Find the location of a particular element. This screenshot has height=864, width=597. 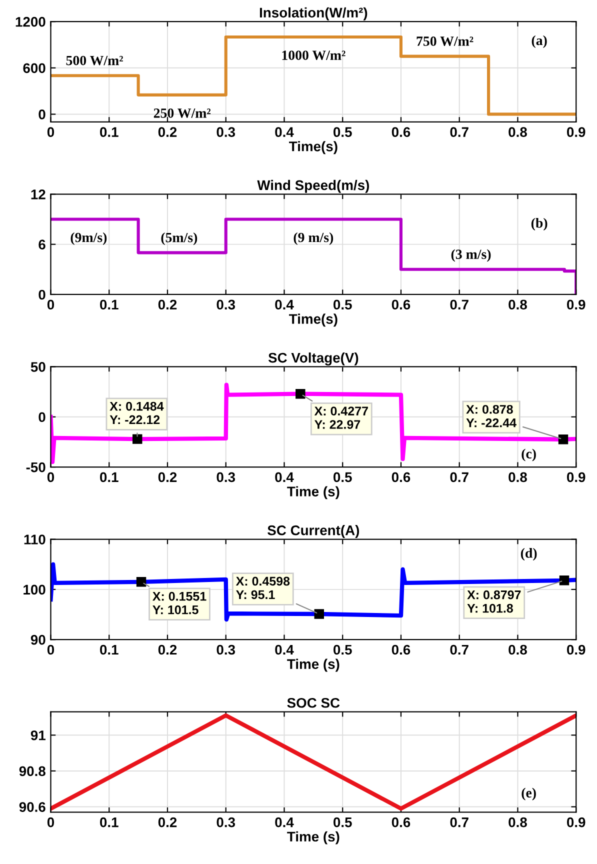

annotation: (c) is located at coordinates (529, 455).